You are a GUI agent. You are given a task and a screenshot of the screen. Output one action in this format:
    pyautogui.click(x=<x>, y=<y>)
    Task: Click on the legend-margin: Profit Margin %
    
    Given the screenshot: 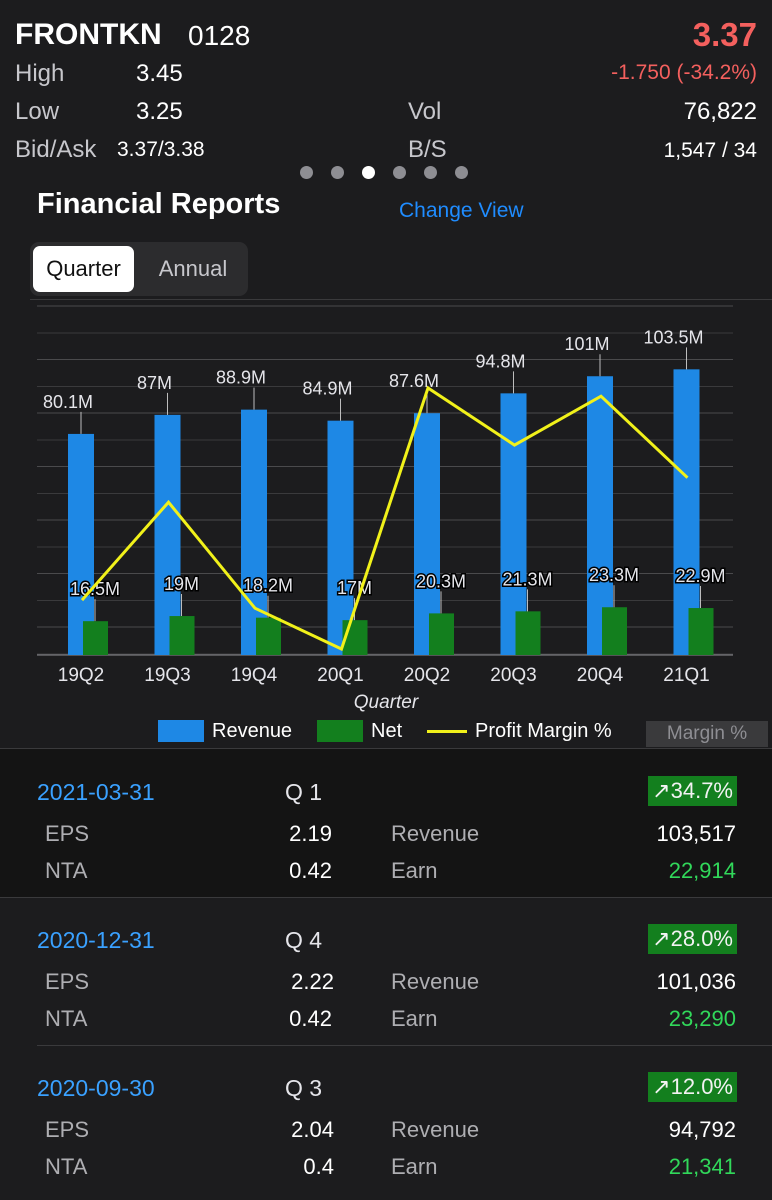 What is the action you would take?
    pyautogui.click(x=519, y=731)
    